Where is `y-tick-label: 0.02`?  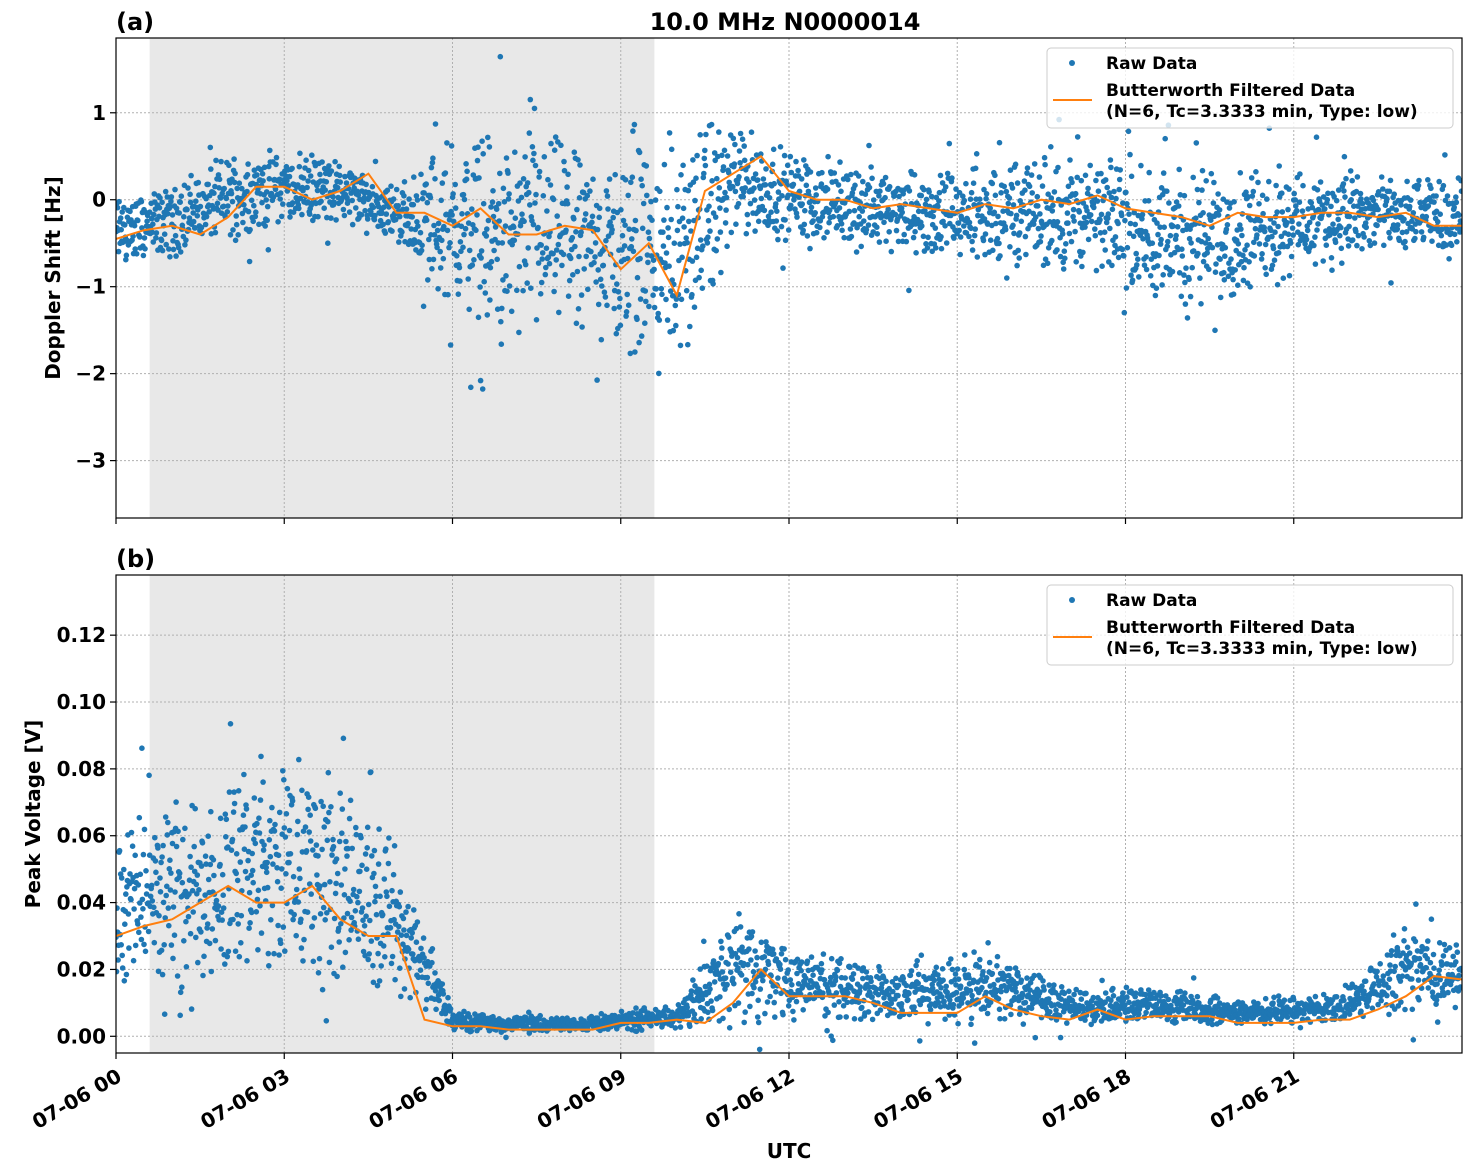
y-tick-label: 0.02 is located at coordinates (81, 969).